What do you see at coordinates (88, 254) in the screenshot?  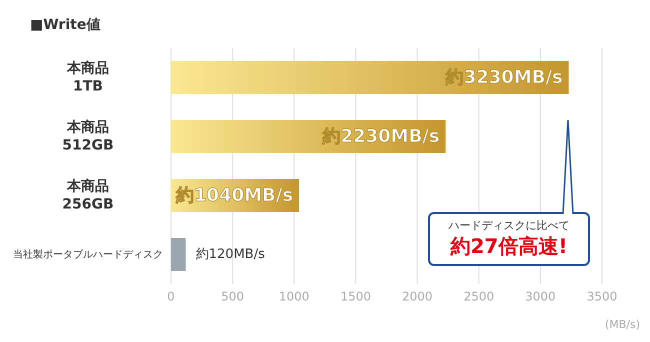 I see `y-tick-label: 当社製ポータブルハードディスク` at bounding box center [88, 254].